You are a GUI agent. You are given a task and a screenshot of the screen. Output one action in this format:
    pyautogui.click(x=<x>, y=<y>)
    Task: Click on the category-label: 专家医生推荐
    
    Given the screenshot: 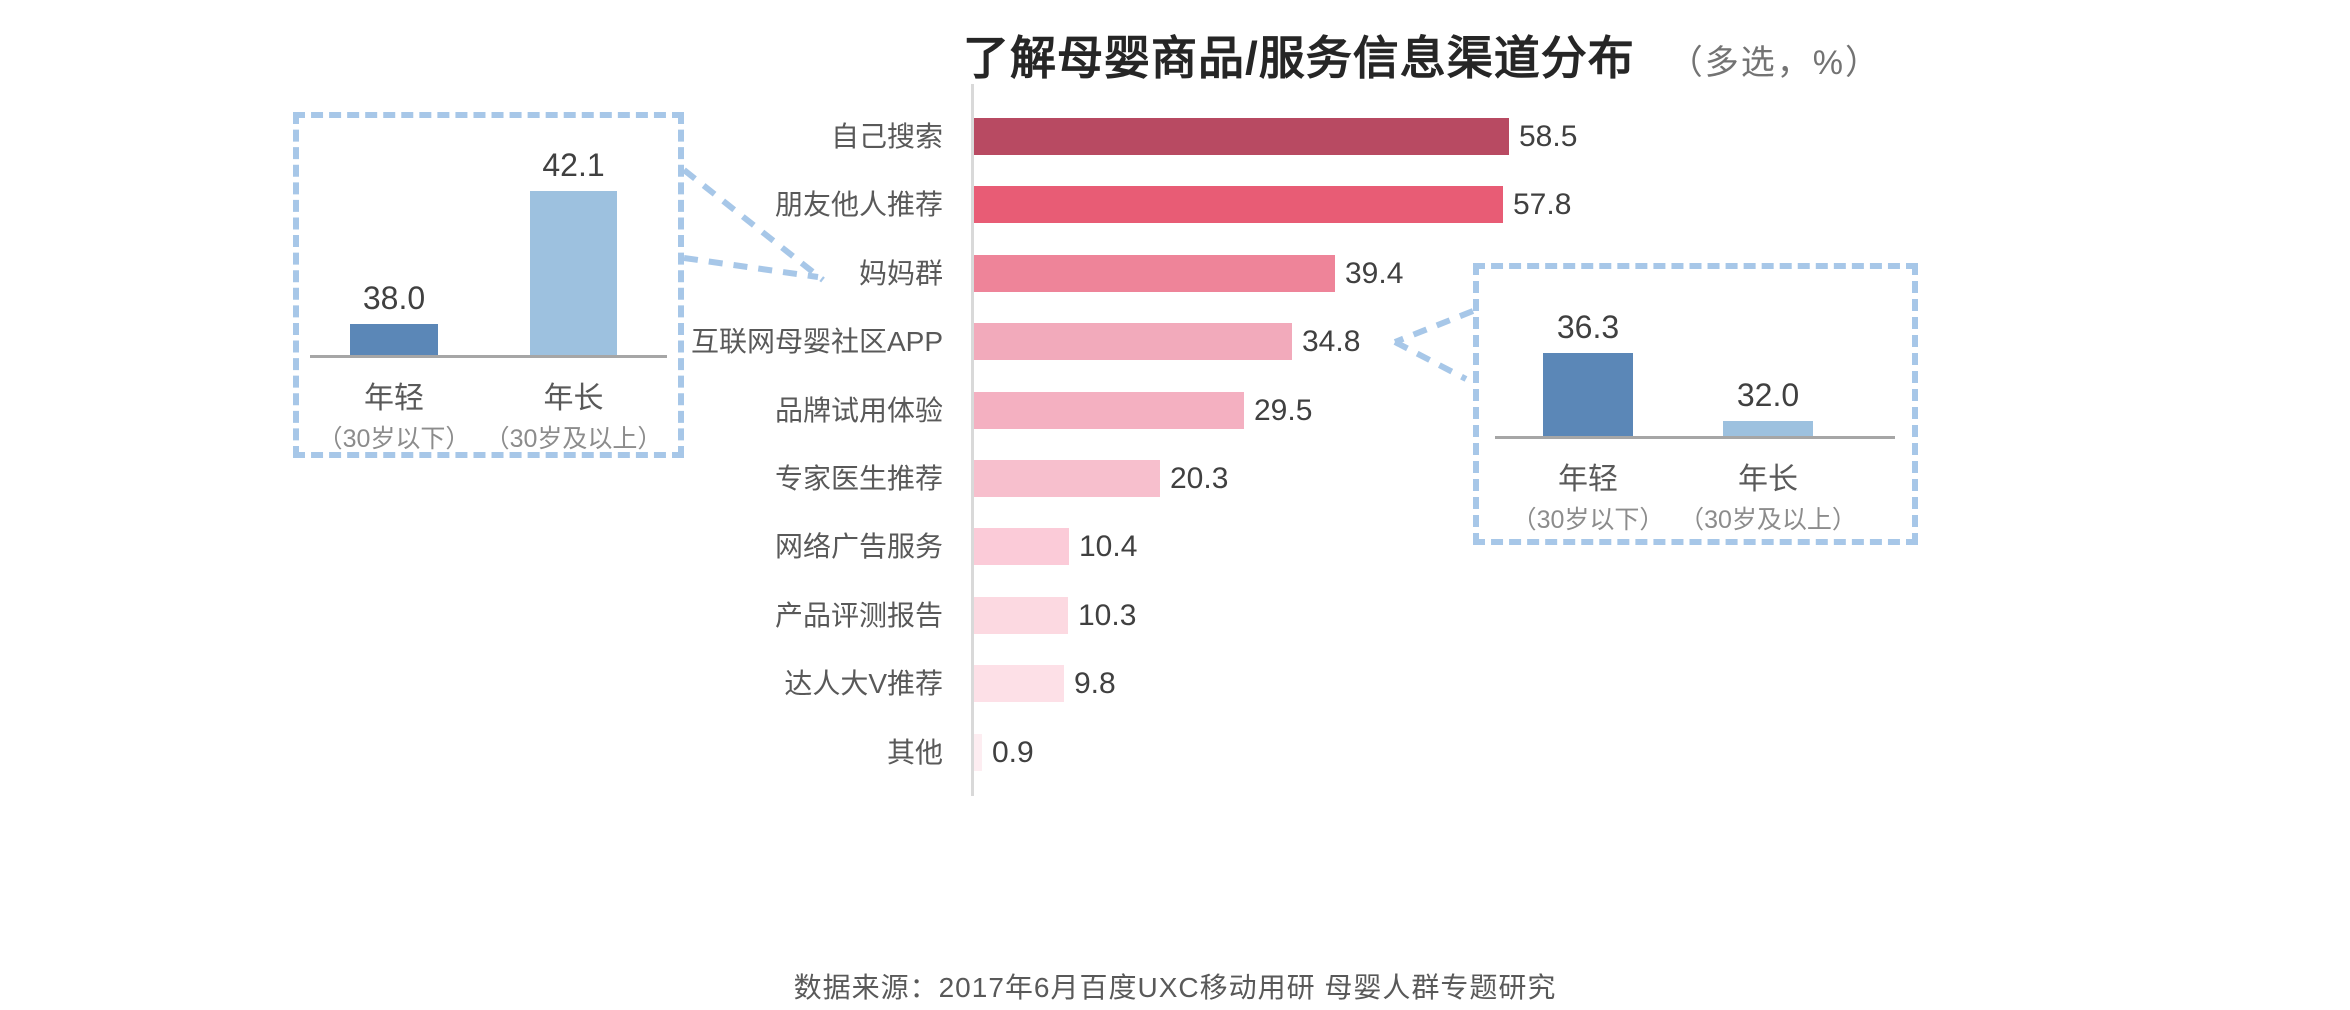 What is the action you would take?
    pyautogui.click(x=858, y=478)
    